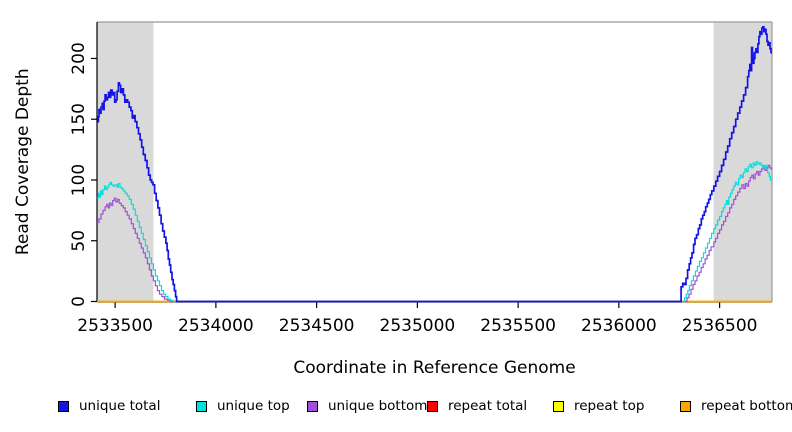 The image size is (792, 432). I want to click on legend-swatch-repeat-total, so click(432, 406).